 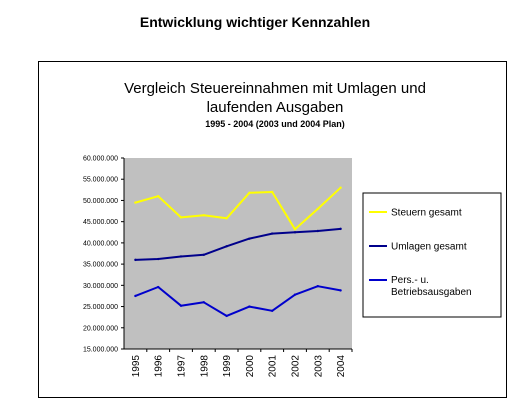 I want to click on chart-subtitle: 1995 - 2004 (2003 und 2004 Plan), so click(x=275, y=124).